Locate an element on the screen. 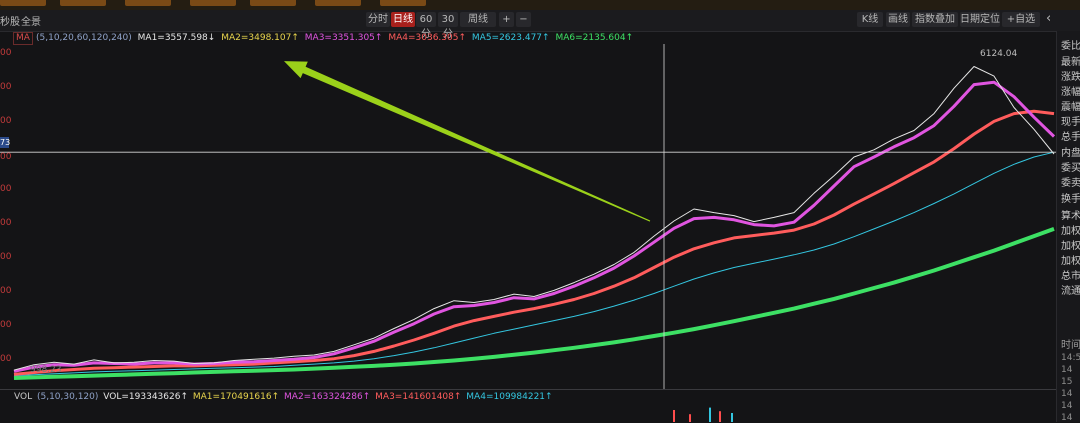 The height and width of the screenshot is (423, 1080). low-price-label: 998.23 is located at coordinates (46, 370).